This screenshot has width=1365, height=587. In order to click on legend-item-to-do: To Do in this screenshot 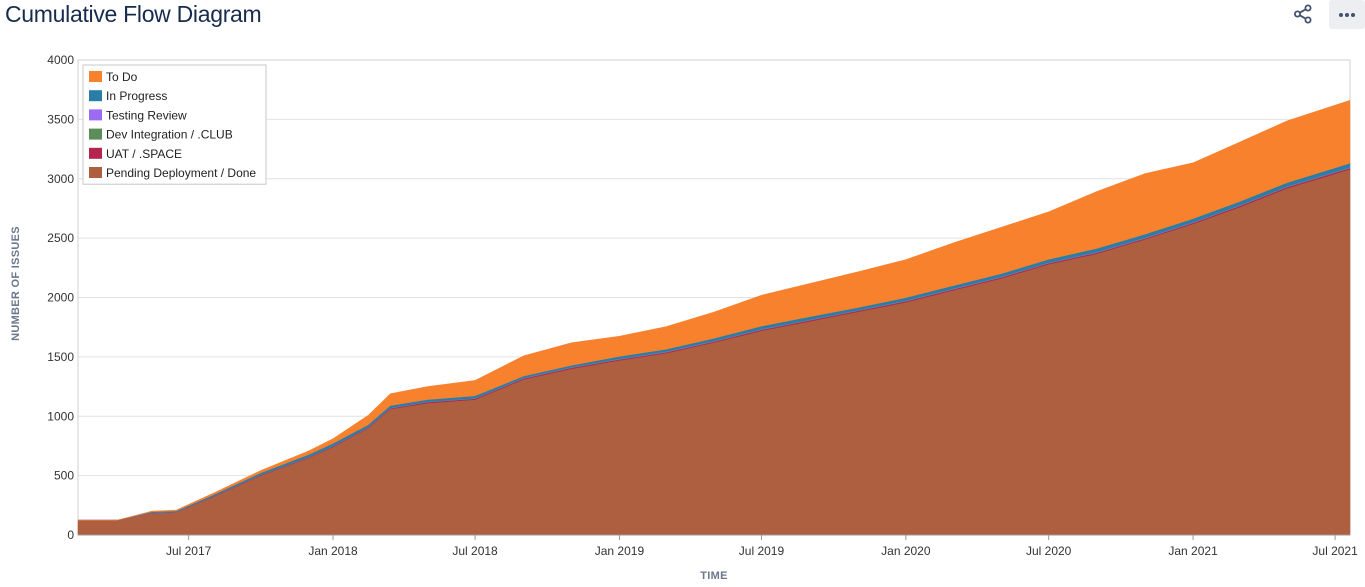, I will do `click(113, 77)`.